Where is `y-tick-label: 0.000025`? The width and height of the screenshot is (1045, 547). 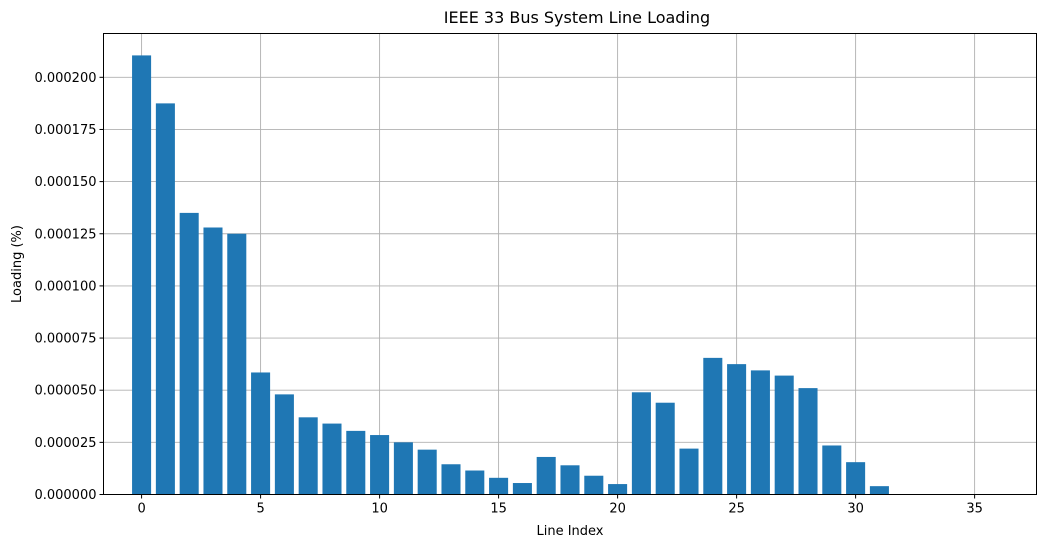 y-tick-label: 0.000025 is located at coordinates (65, 443).